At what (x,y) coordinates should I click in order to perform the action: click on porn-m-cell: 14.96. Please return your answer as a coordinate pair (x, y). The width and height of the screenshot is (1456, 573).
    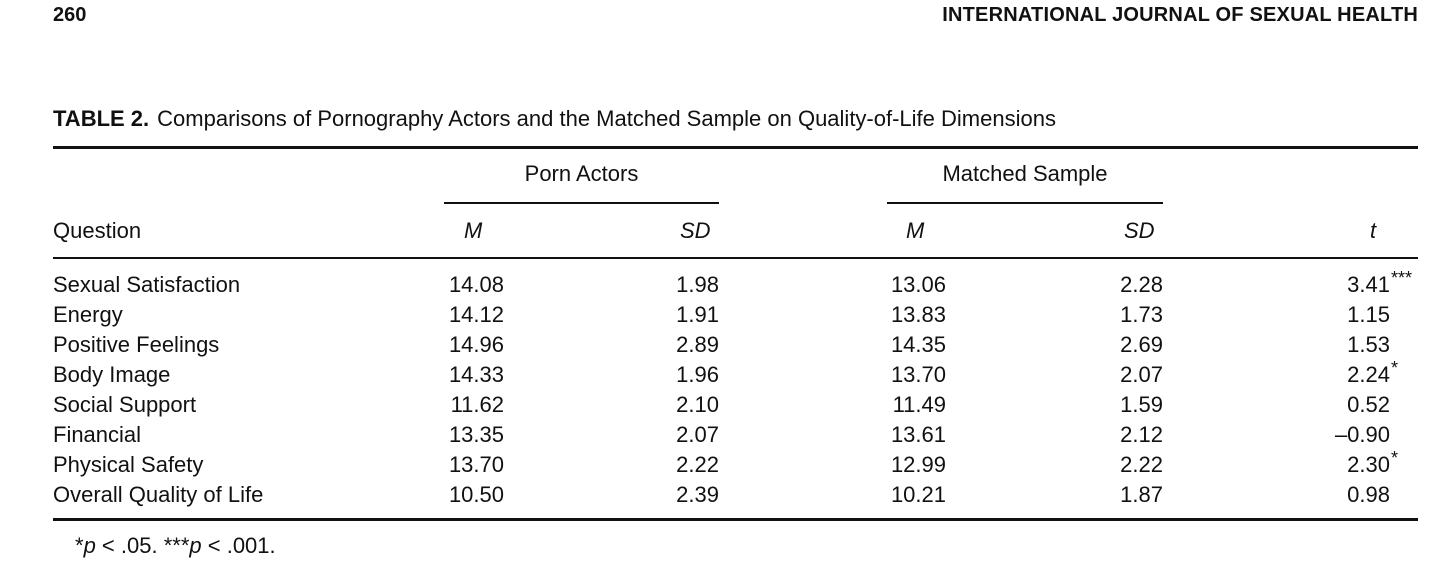
    Looking at the image, I should click on (476, 344).